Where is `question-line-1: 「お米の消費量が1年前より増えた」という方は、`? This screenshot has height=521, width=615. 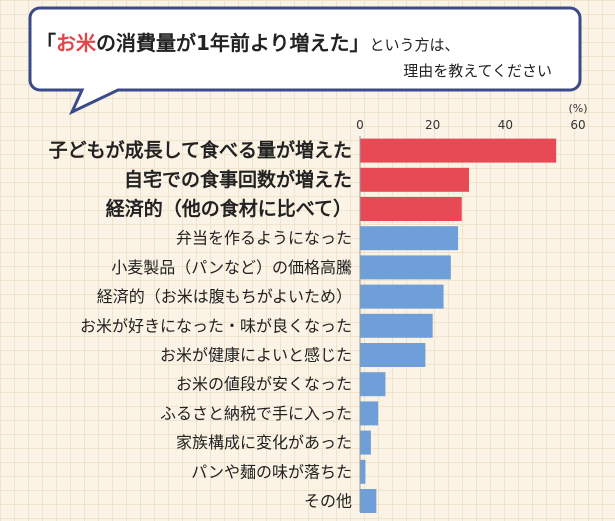 question-line-1: 「お米の消費量が1年前より増えた」という方は、 is located at coordinates (248, 43).